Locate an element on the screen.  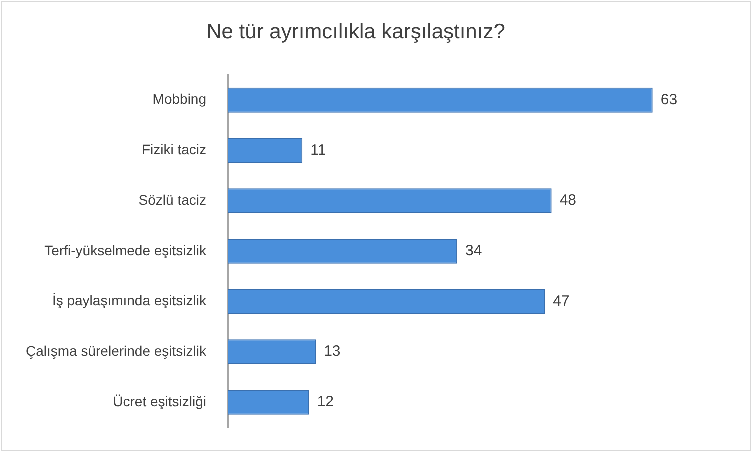
y-tick-label: İş paylaşımında eşitsizlik is located at coordinates (130, 300).